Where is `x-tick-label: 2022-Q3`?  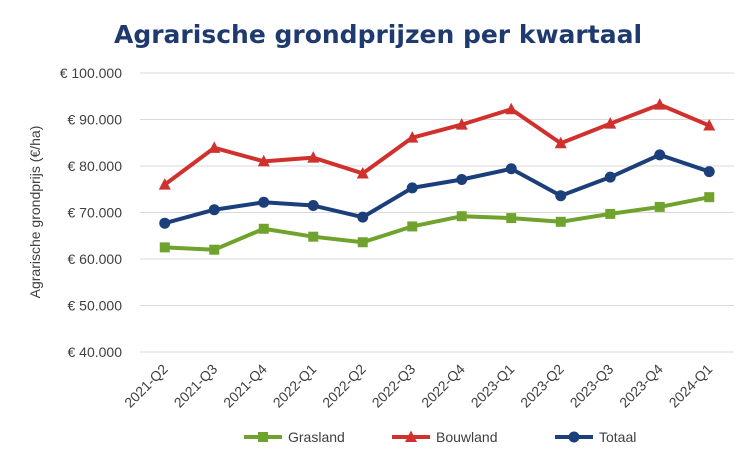 x-tick-label: 2022-Q3 is located at coordinates (394, 386).